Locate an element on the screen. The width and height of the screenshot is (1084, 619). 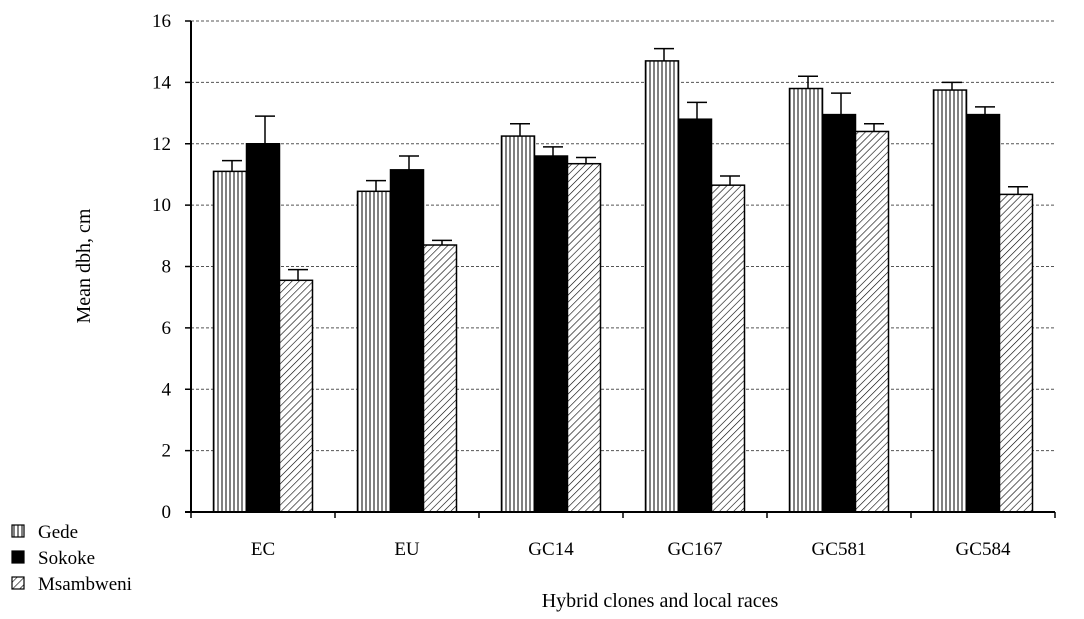
bar-gede-eu is located at coordinates (374, 351).